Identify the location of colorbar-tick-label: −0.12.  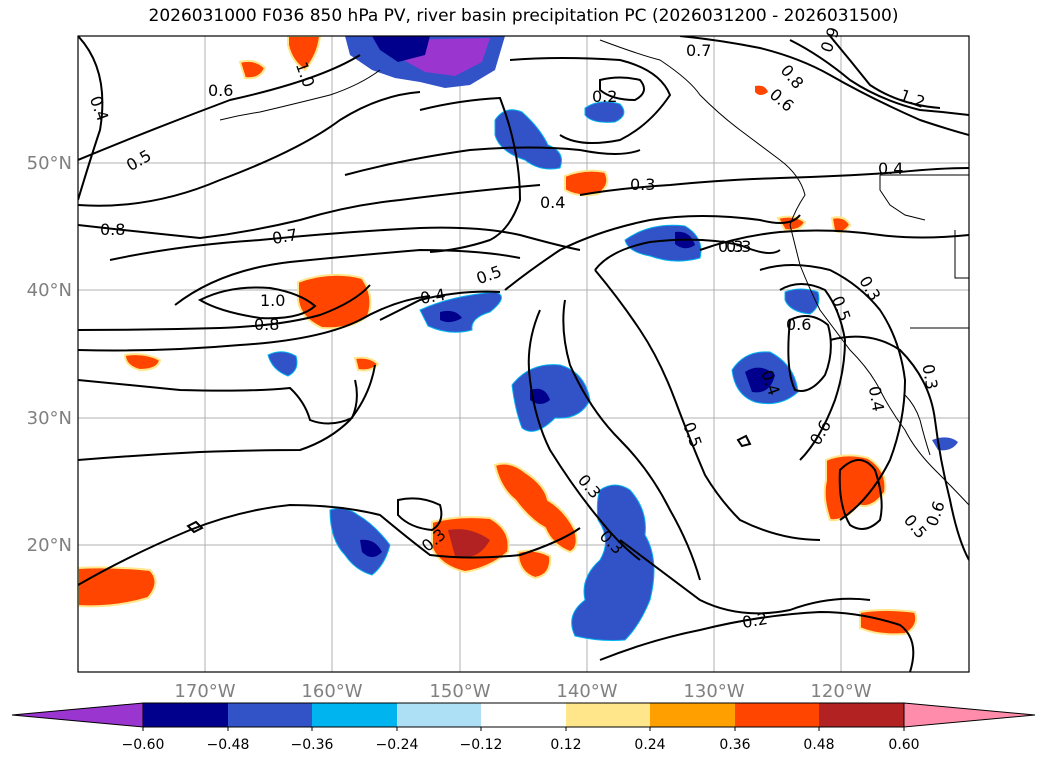
(481, 745).